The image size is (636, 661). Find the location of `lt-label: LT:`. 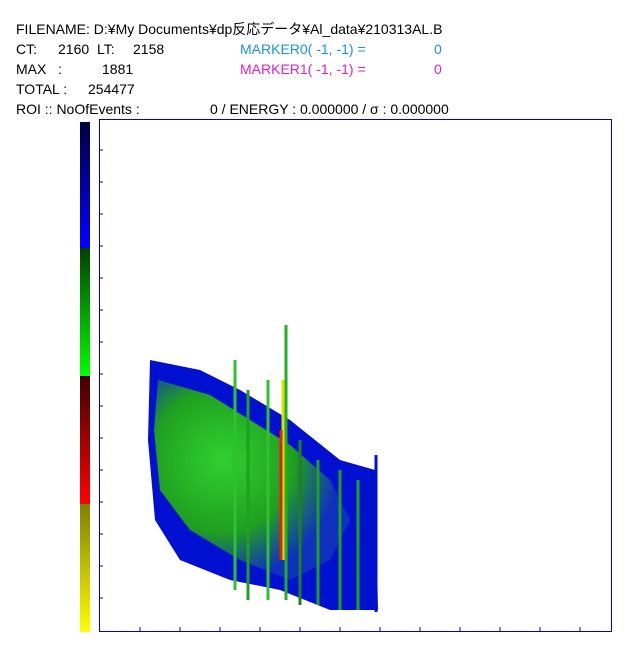

lt-label: LT: is located at coordinates (106, 49).